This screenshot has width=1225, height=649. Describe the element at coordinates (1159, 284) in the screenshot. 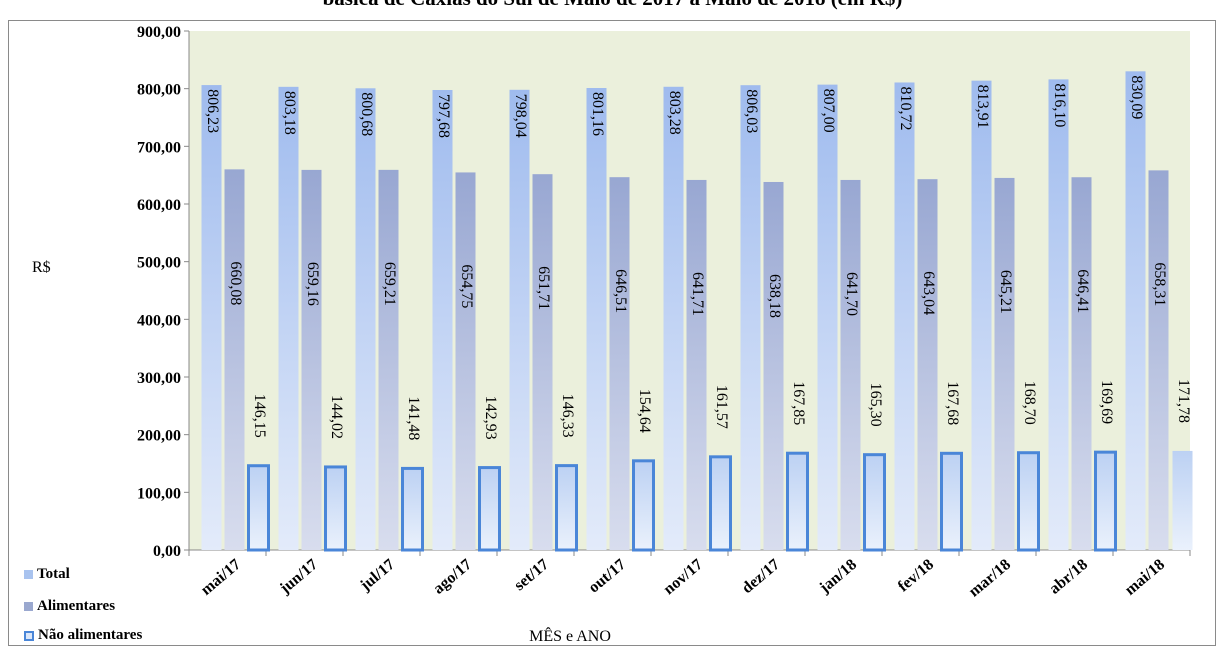

I see `data-label: 658,31` at that location.